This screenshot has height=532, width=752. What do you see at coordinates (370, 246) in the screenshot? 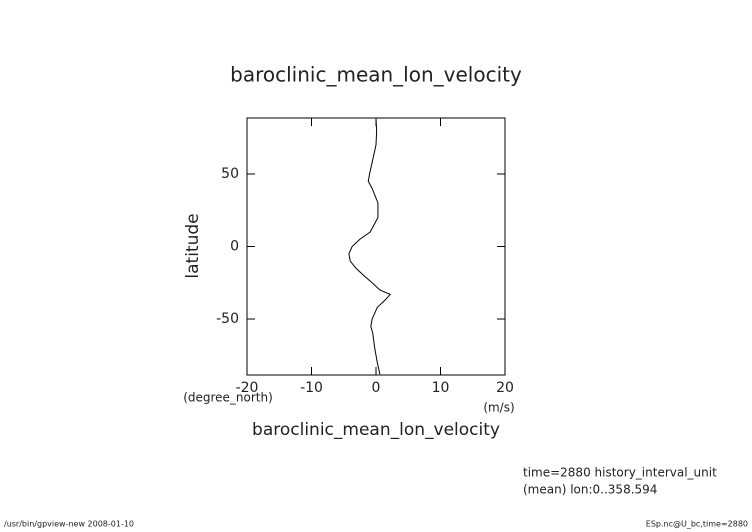
I see `data-line` at bounding box center [370, 246].